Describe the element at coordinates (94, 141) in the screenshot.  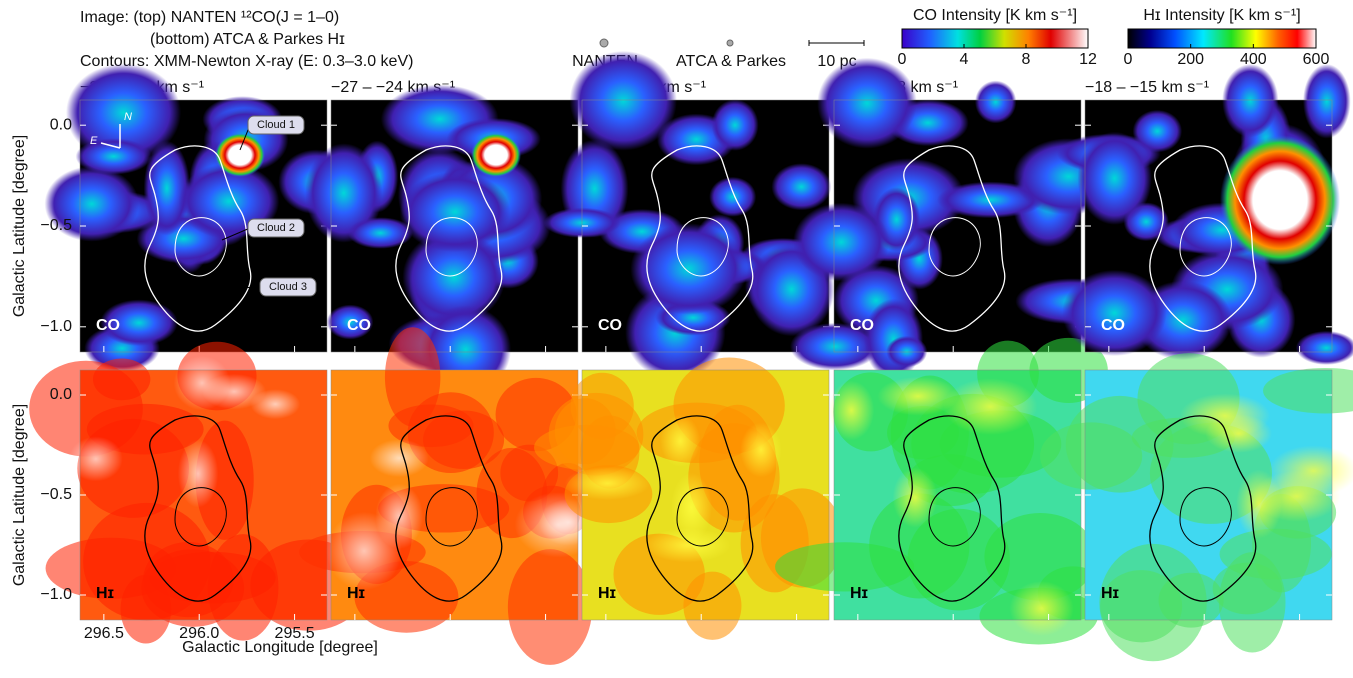
I see `compass-label: E` at that location.